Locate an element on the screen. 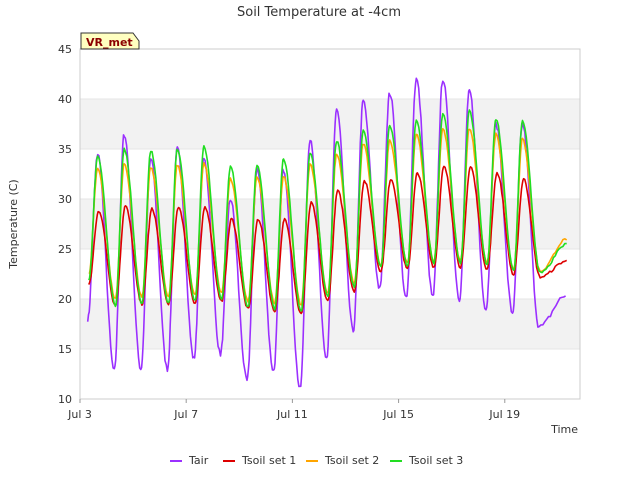 The height and width of the screenshot is (480, 640). y-tick-label: 35 is located at coordinates (65, 149).